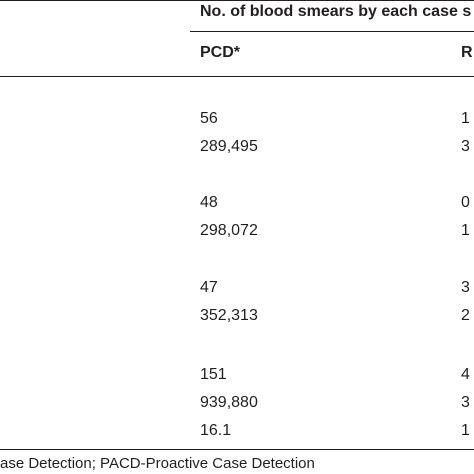 The image size is (474, 474). I want to click on group-header: No. of blood smears by each case s, so click(336, 11).